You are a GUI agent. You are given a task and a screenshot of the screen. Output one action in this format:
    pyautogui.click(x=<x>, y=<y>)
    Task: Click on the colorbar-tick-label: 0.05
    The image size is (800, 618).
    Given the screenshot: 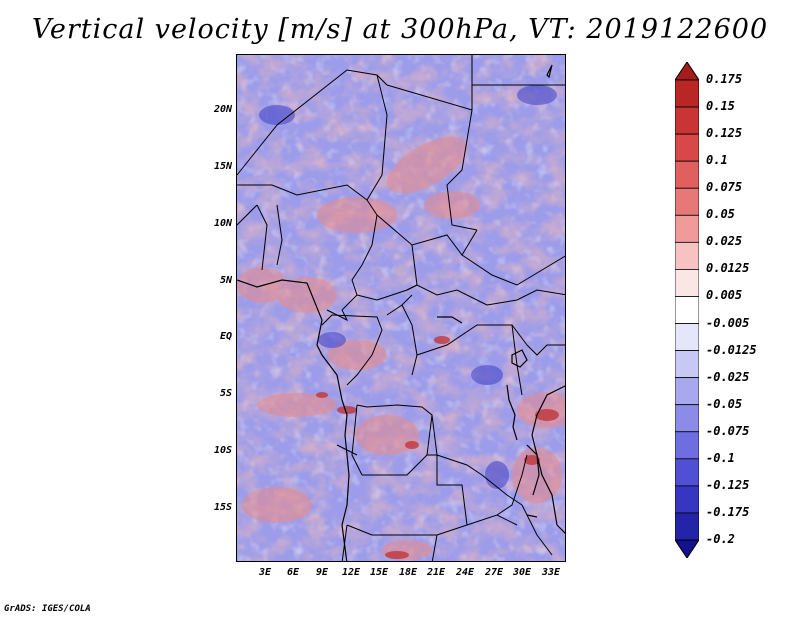 What is the action you would take?
    pyautogui.click(x=720, y=214)
    